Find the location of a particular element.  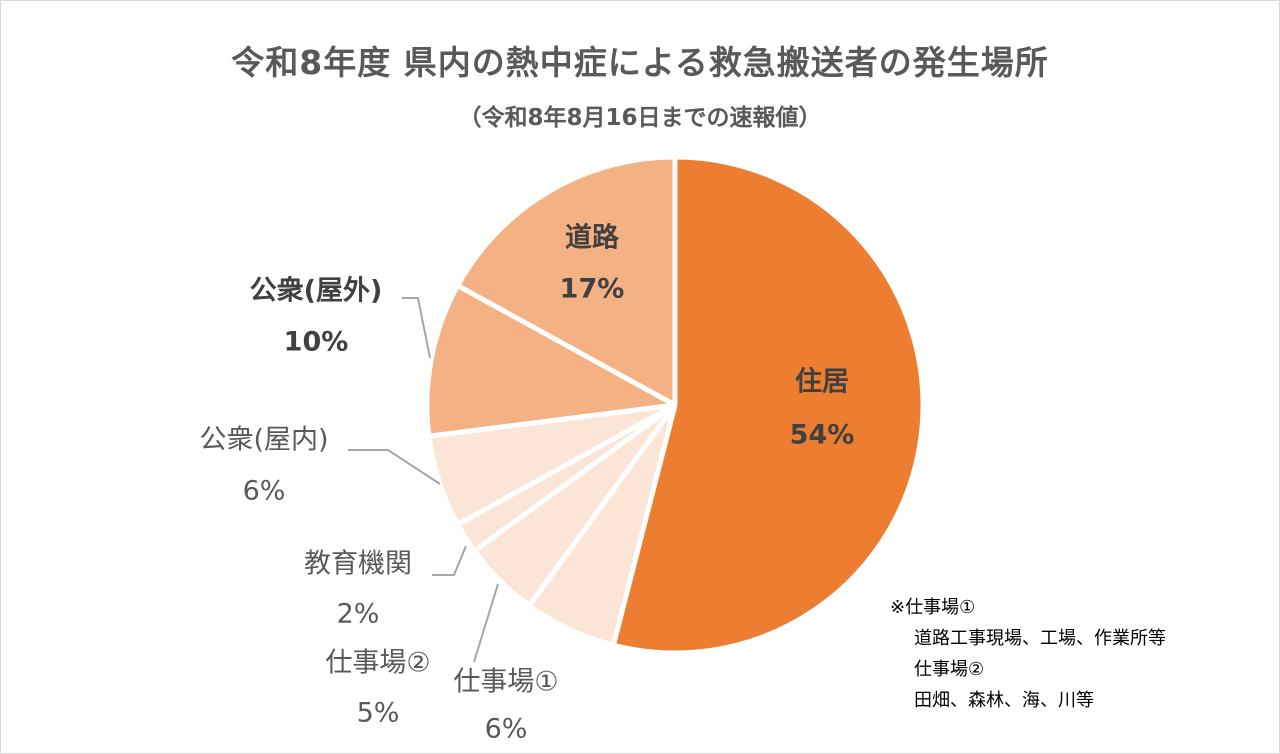

slice-percent-7: 17% is located at coordinates (592, 289).